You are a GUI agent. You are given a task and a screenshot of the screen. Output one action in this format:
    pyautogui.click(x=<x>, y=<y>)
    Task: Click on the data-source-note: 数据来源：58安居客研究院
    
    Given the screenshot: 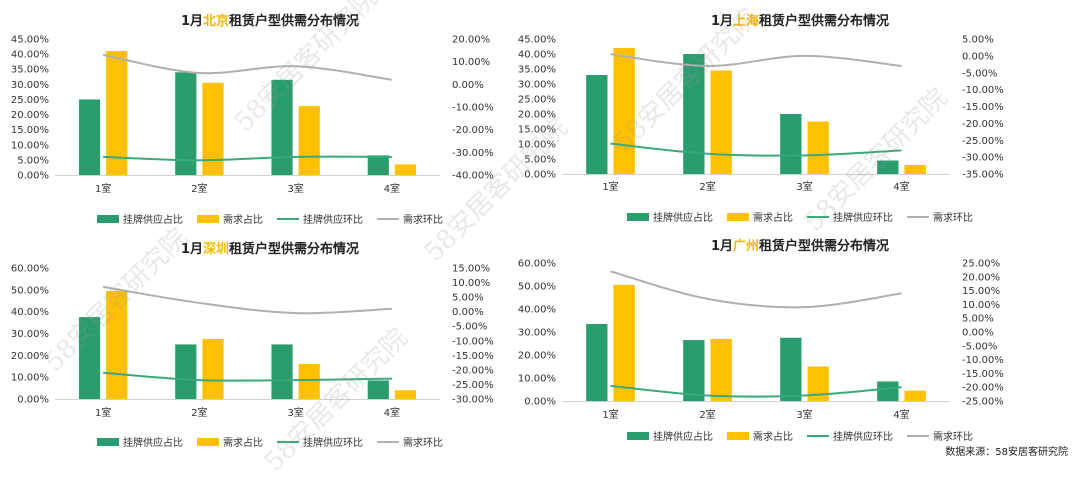 What is the action you would take?
    pyautogui.click(x=1006, y=452)
    